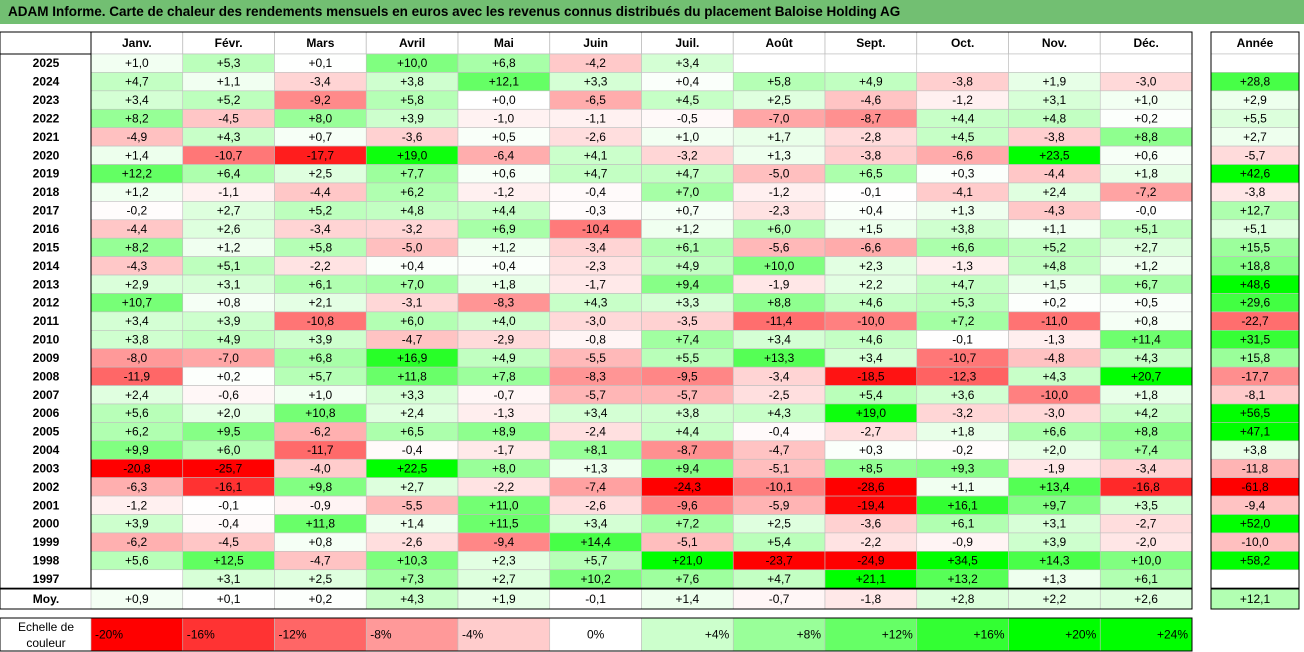  I want to click on cell-value: +9,4, so click(688, 468).